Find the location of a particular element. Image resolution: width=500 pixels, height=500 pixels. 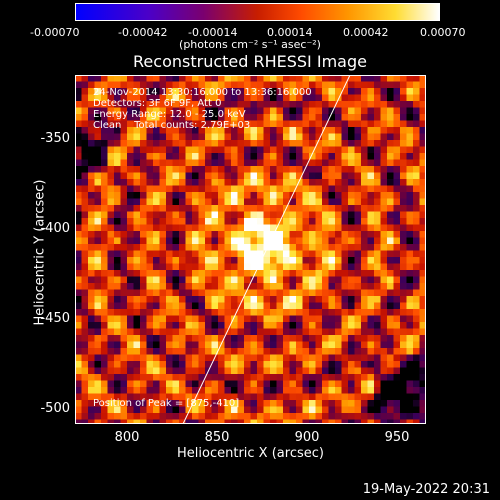

x-axis-title: Heliocentric X (arcsec) is located at coordinates (250, 453).